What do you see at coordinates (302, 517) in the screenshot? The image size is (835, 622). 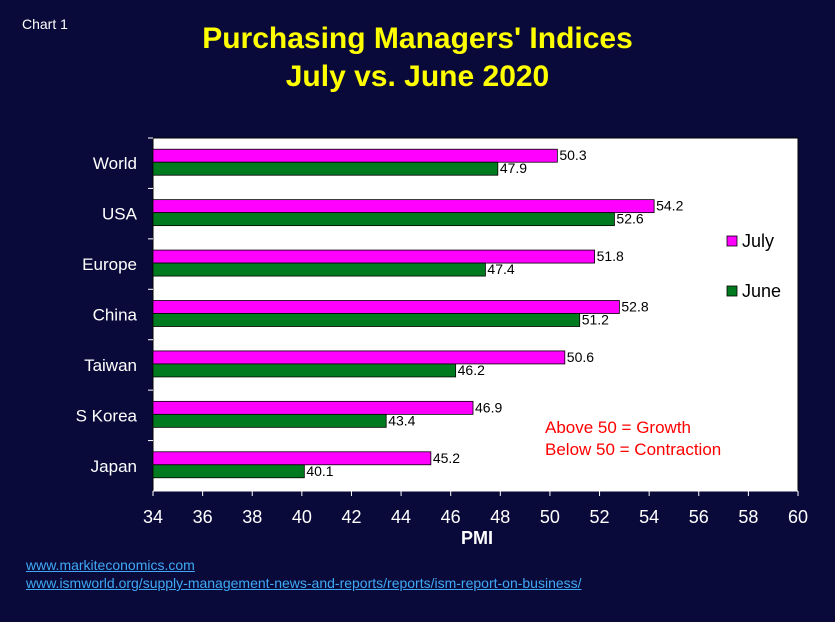 I see `x-tick-label: 40` at bounding box center [302, 517].